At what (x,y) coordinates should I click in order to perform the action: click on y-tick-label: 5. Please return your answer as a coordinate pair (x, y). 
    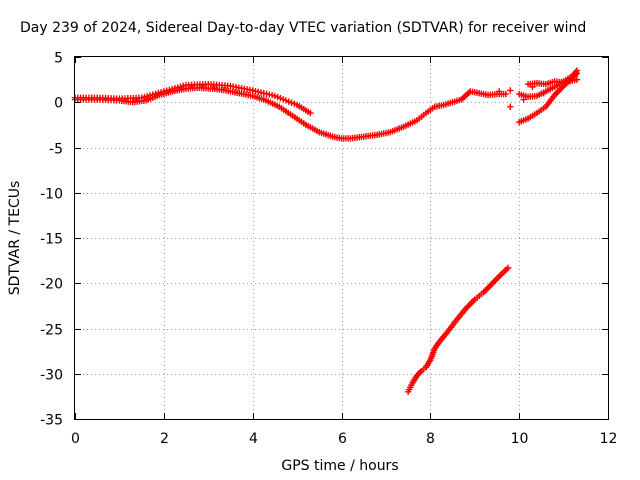
    Looking at the image, I should click on (58, 59).